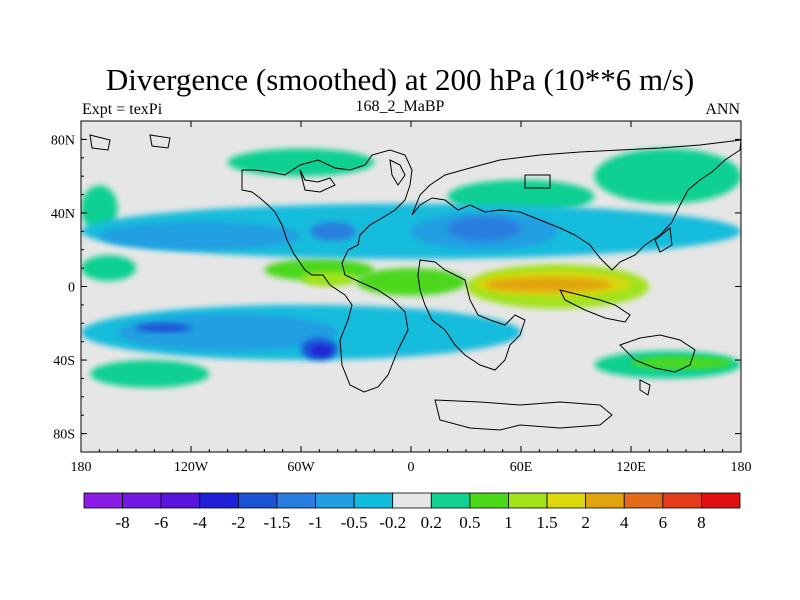 The height and width of the screenshot is (600, 800). What do you see at coordinates (276, 522) in the screenshot?
I see `colorbar-label: -1.5` at bounding box center [276, 522].